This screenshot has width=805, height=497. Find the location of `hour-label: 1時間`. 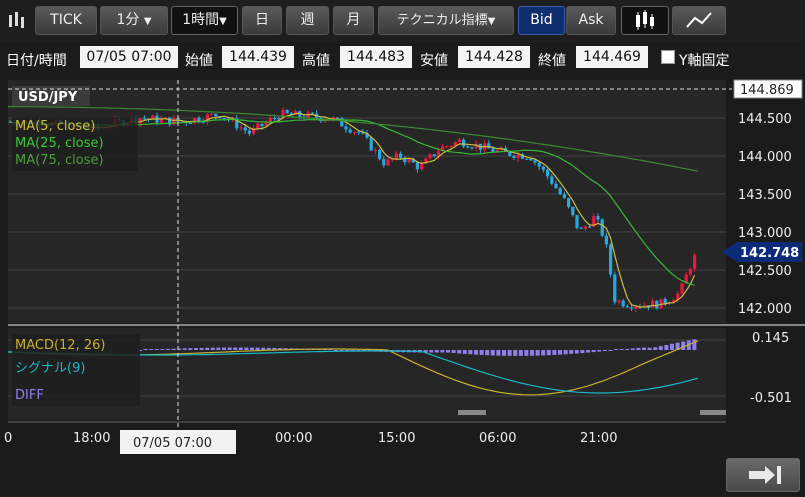

hour-label: 1時間 is located at coordinates (201, 20).